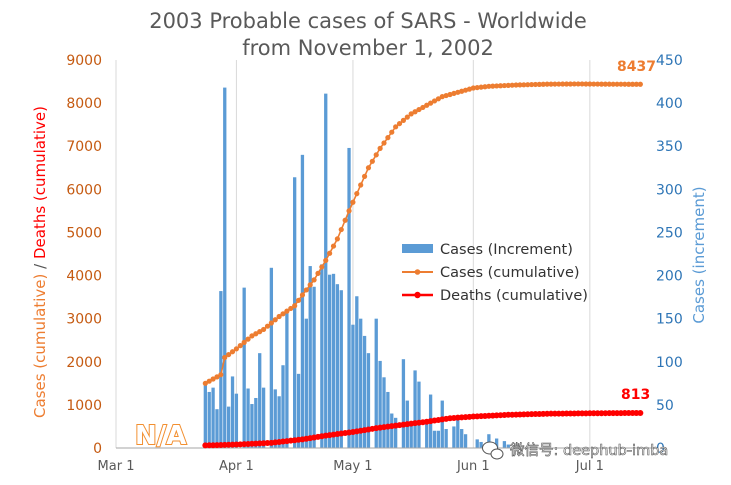 The height and width of the screenshot is (485, 731). What do you see at coordinates (669, 233) in the screenshot?
I see `right-tick-label: 250` at bounding box center [669, 233].